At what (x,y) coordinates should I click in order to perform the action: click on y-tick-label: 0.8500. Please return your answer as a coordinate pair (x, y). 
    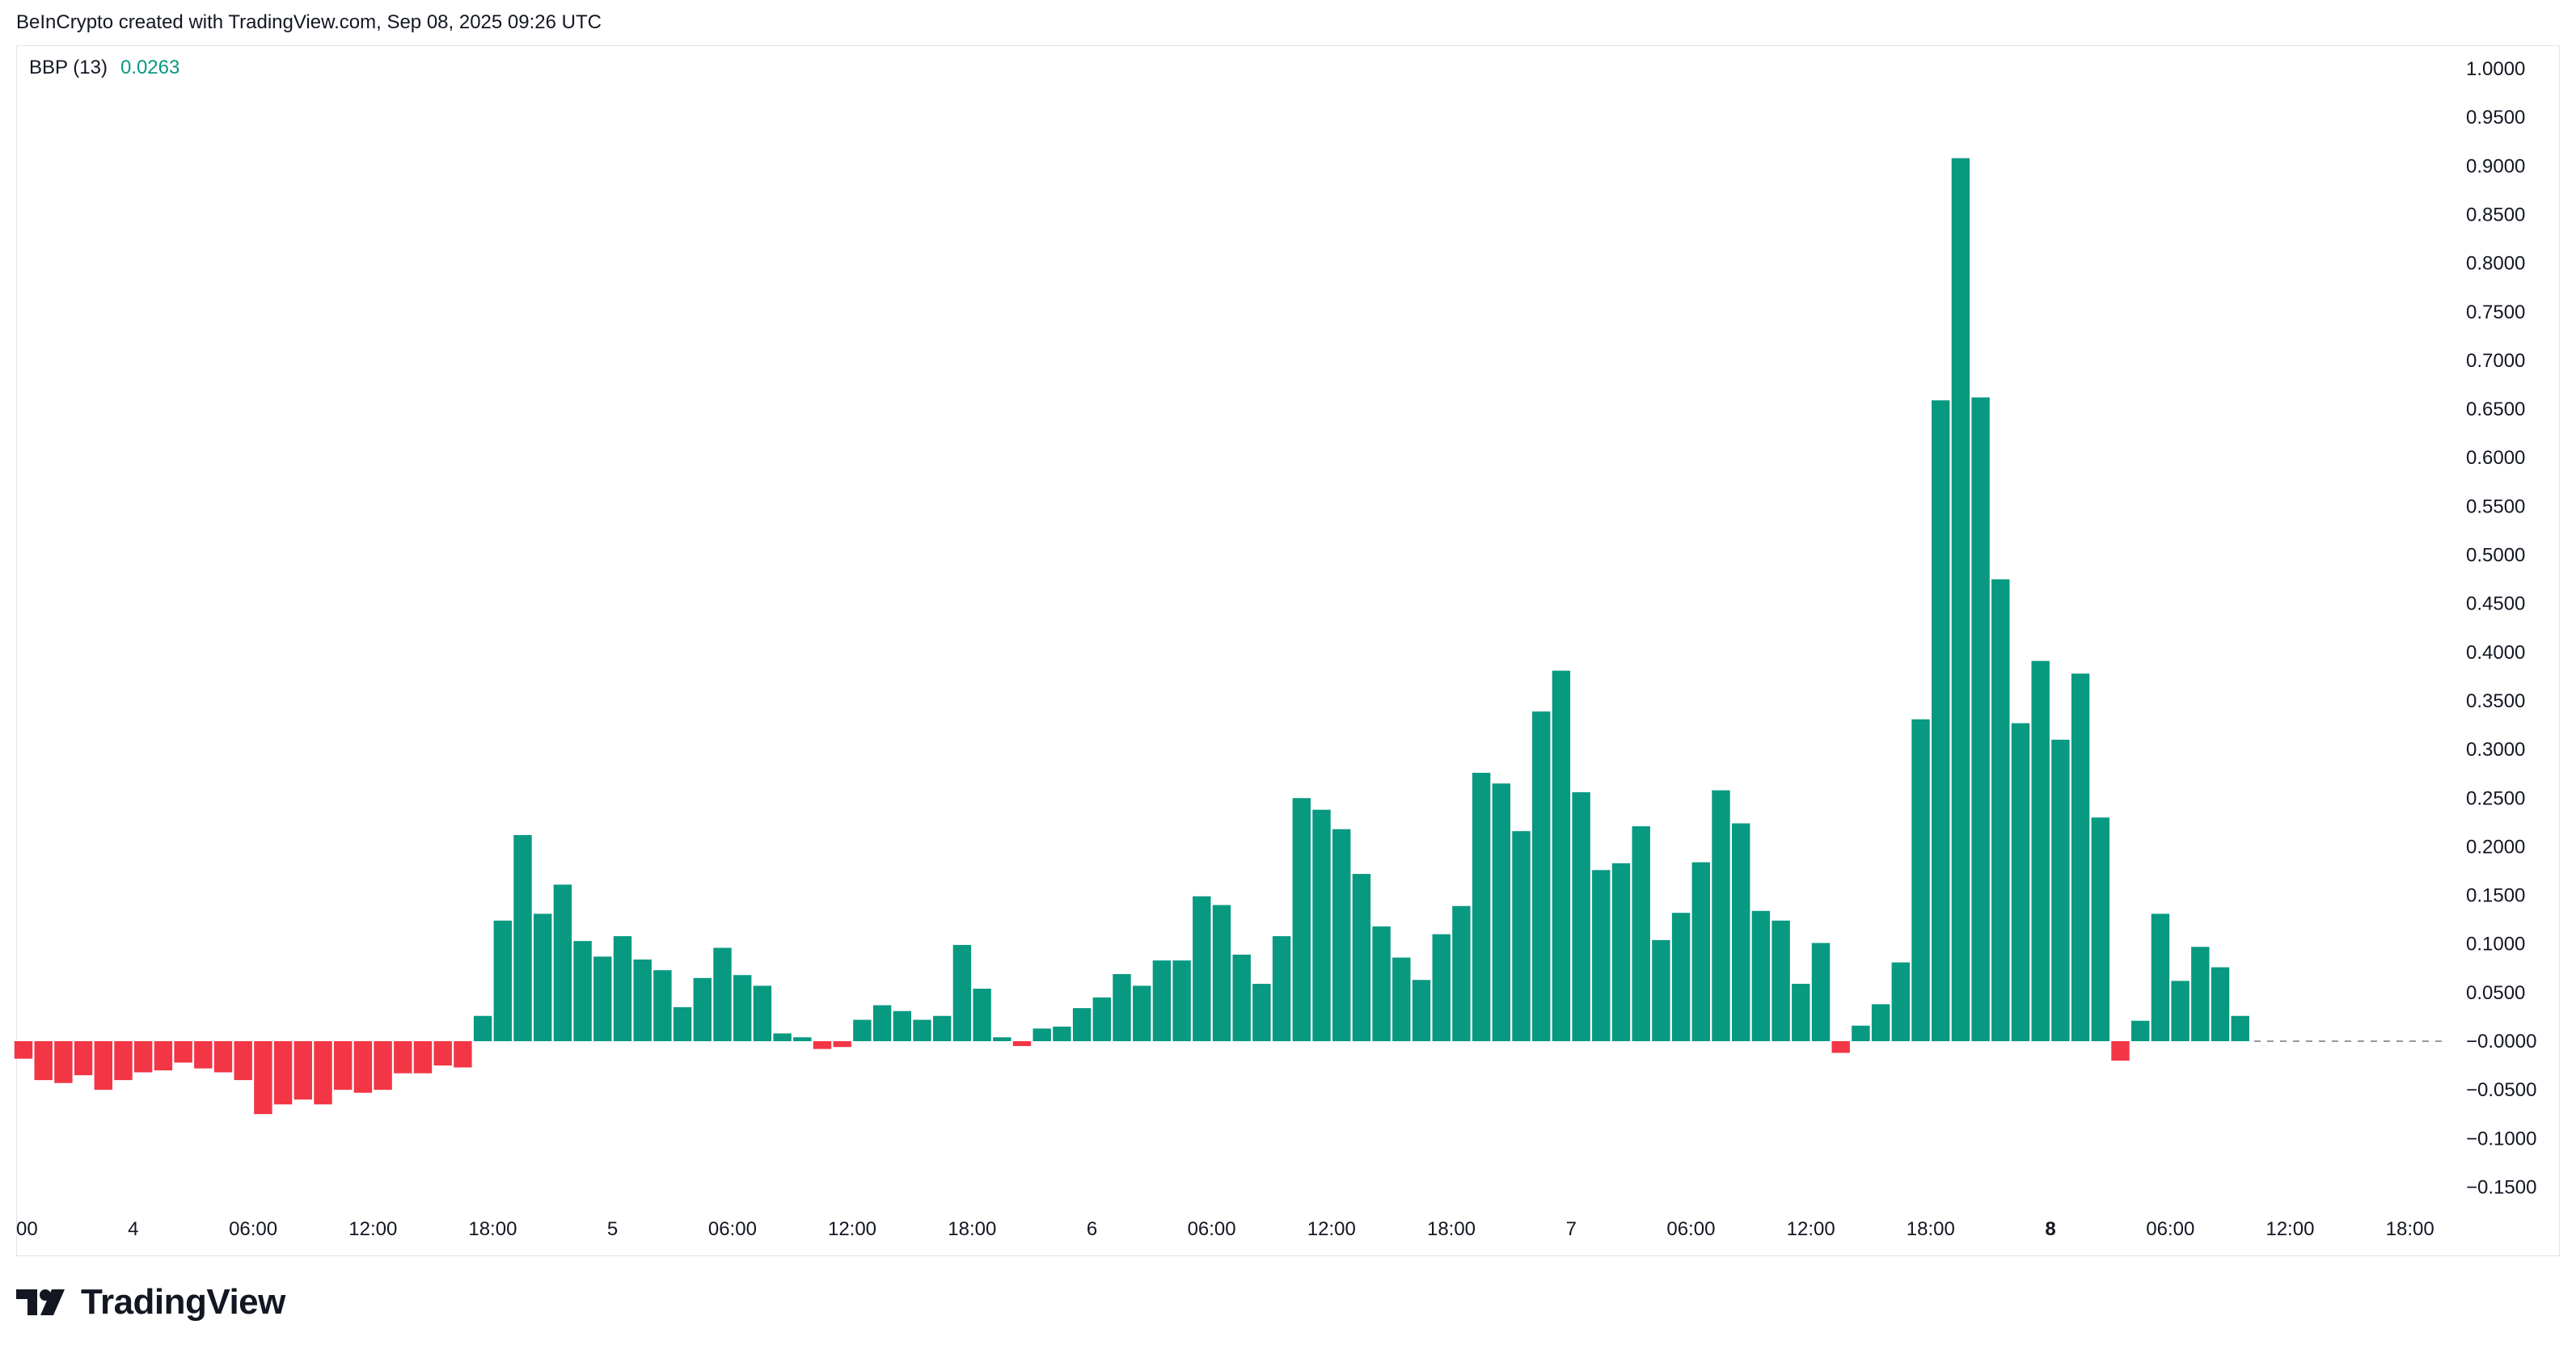
    Looking at the image, I should click on (2495, 215).